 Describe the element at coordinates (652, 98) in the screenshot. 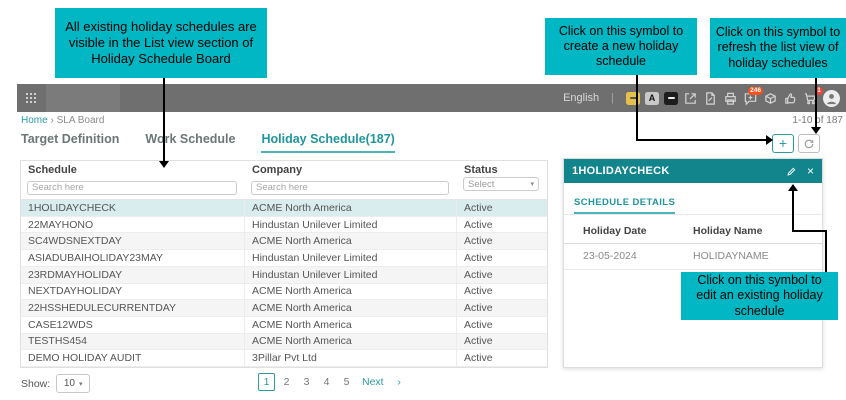

I see `letter-a-icon: A` at that location.